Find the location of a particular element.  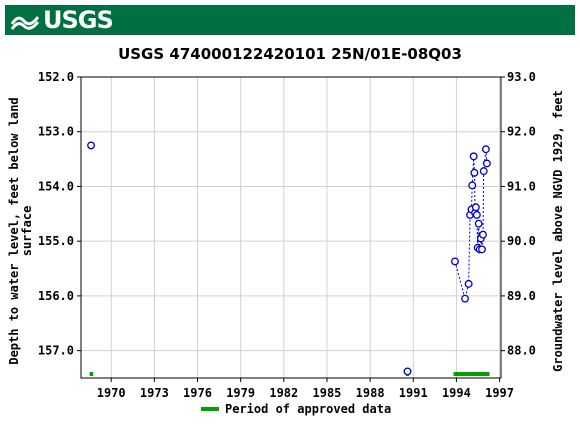

x-tick-label: 1988 is located at coordinates (370, 393).